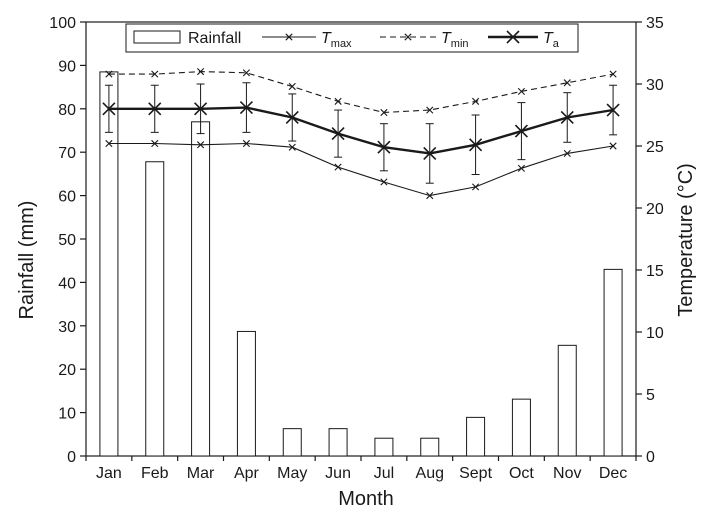 The image size is (713, 512). What do you see at coordinates (655, 85) in the screenshot?
I see `y-right-tick-label: 30` at bounding box center [655, 85].